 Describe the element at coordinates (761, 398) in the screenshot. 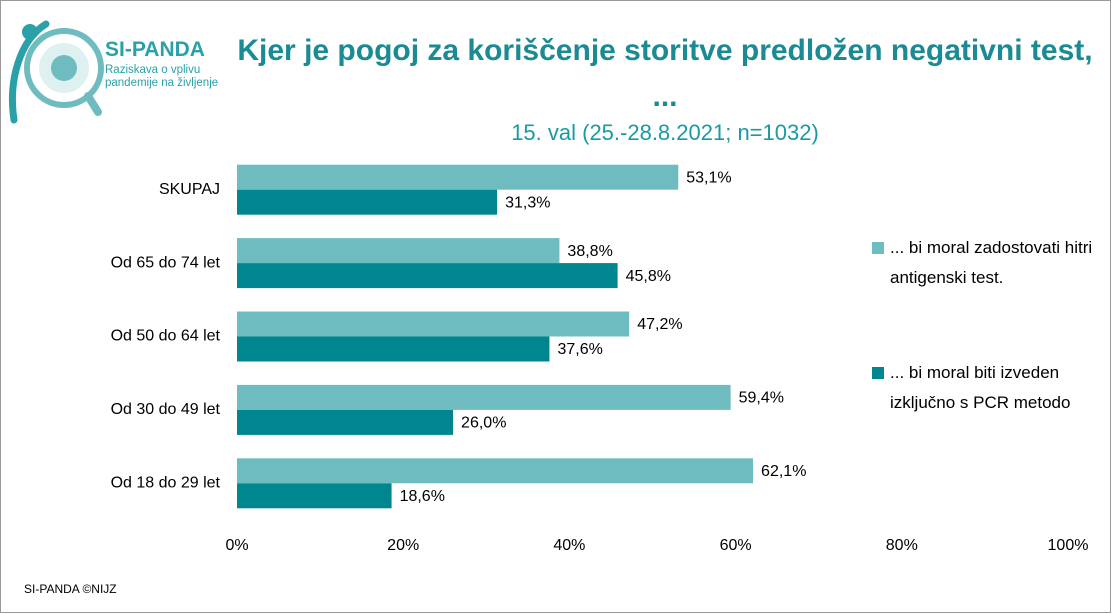

I see `value-label: 59,4%` at that location.